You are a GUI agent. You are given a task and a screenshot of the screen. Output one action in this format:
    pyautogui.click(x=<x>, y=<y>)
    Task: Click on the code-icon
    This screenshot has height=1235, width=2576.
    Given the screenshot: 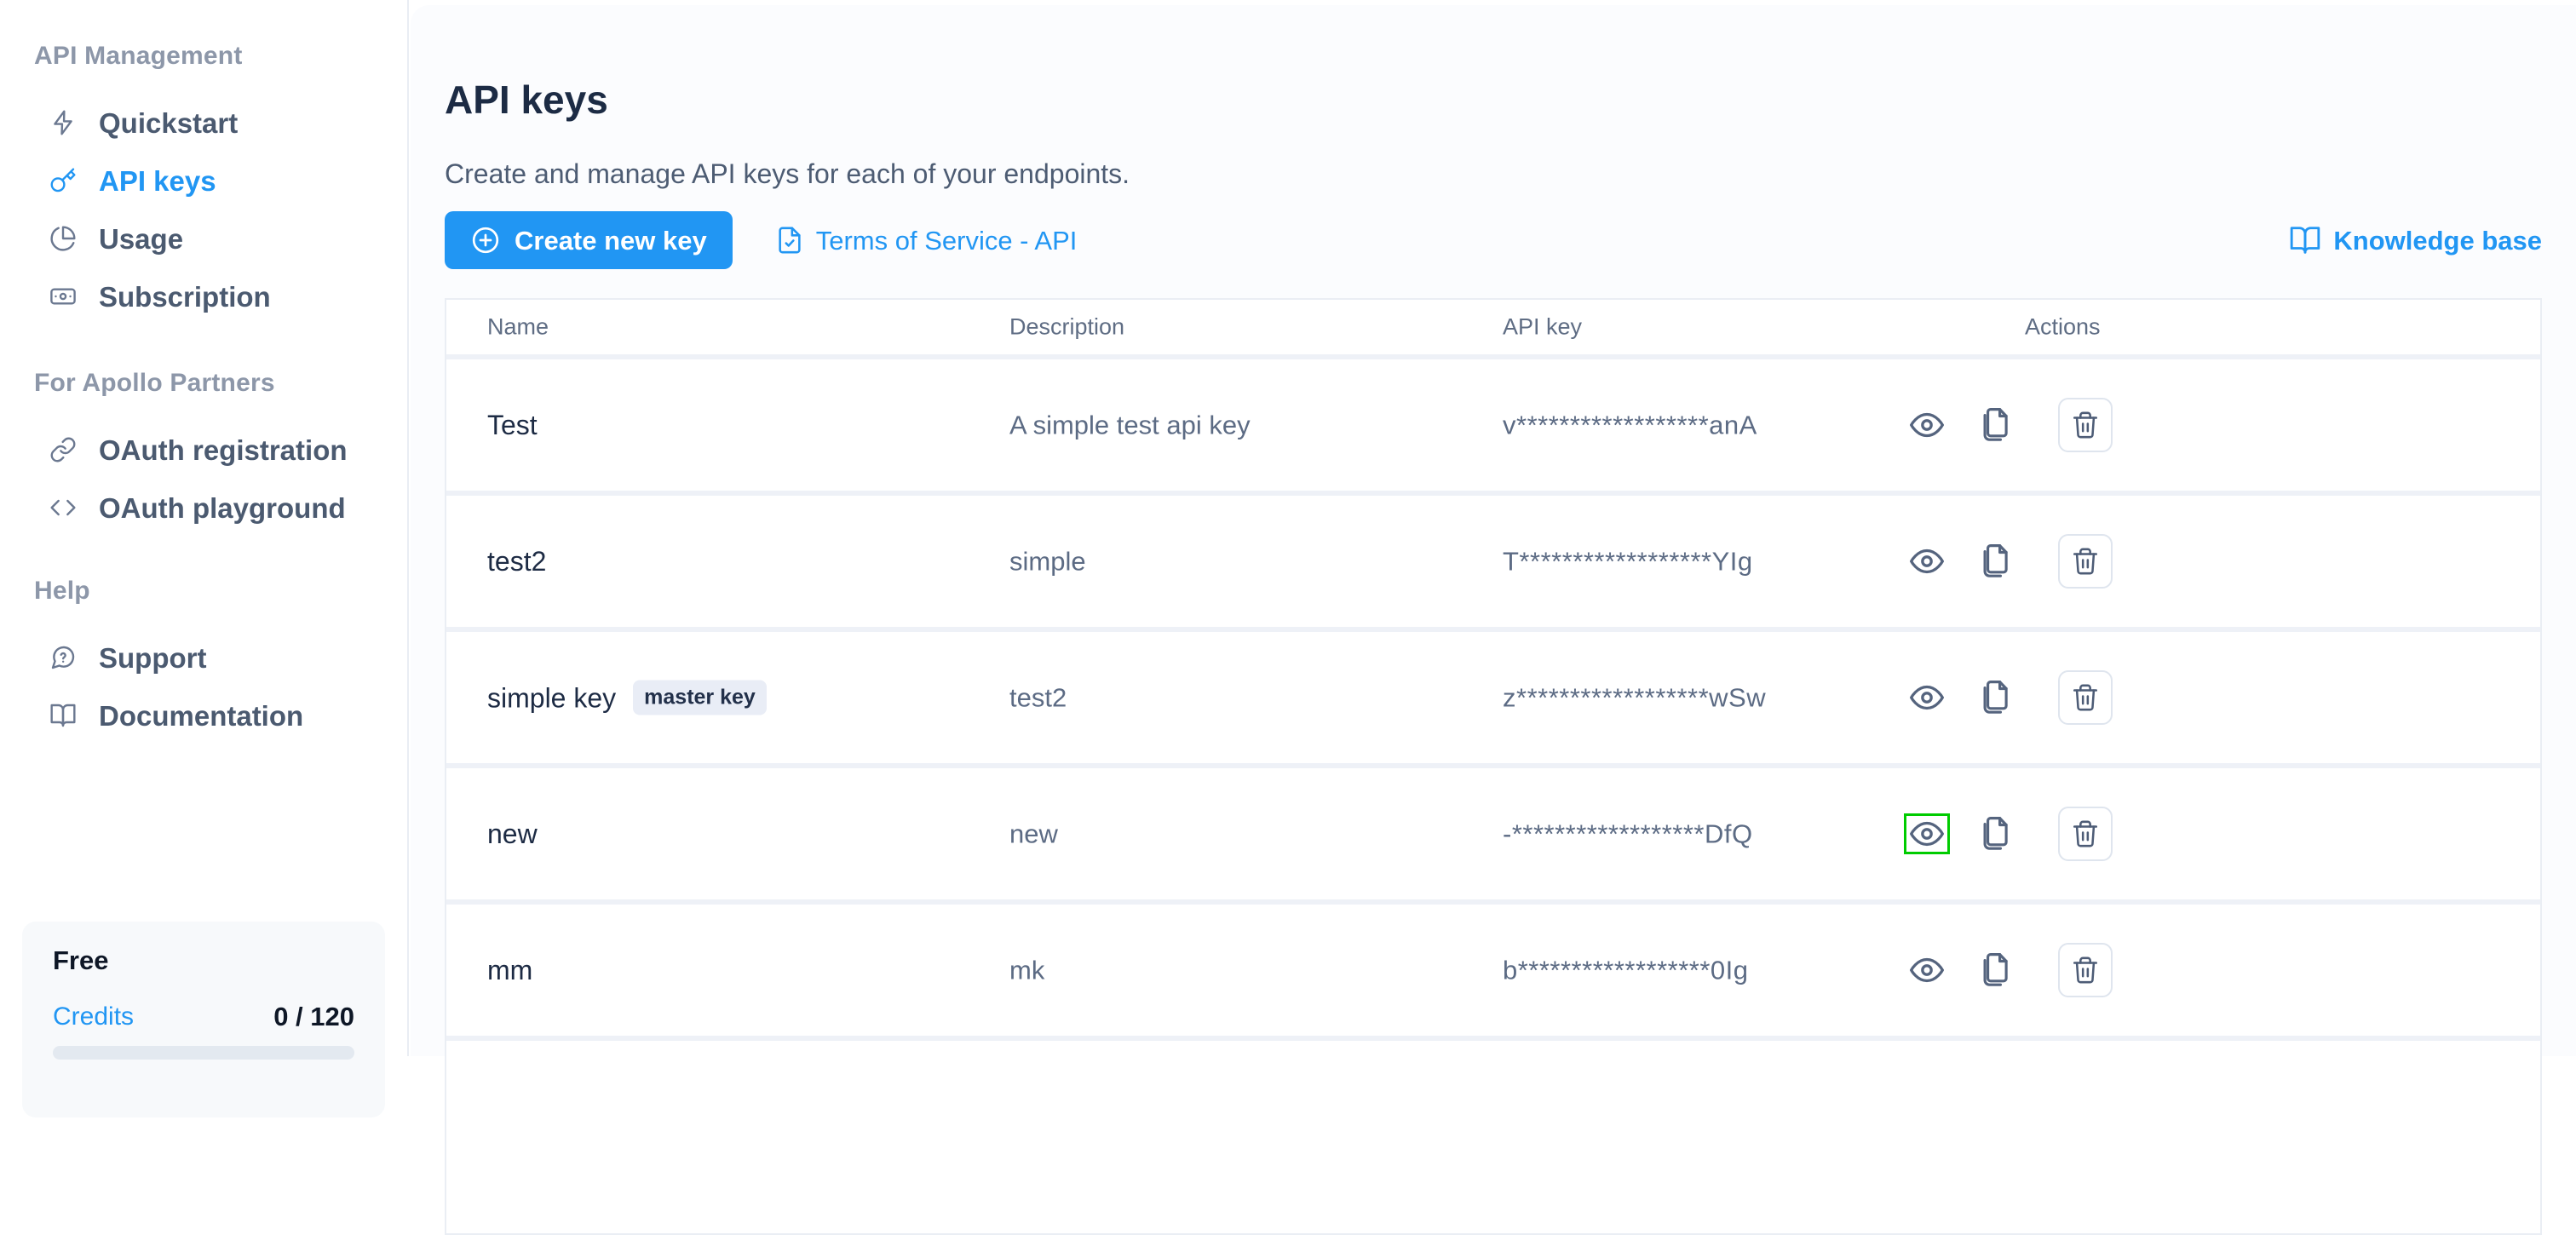 What is the action you would take?
    pyautogui.click(x=63, y=508)
    